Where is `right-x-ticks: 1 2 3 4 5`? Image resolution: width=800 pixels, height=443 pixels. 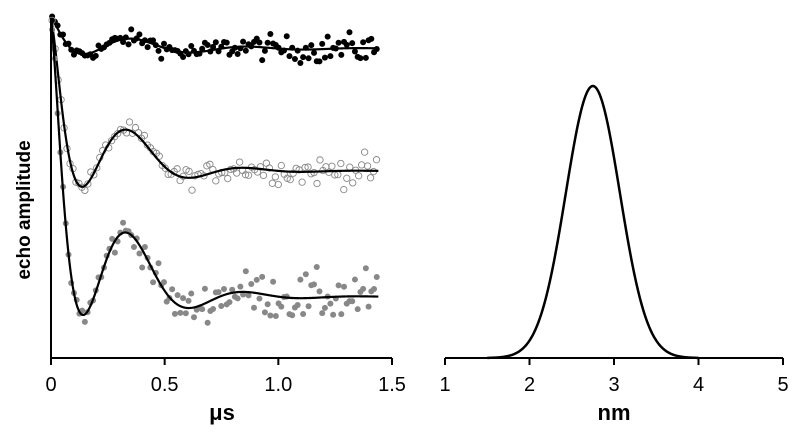
right-x-ticks: 1 2 3 4 5 is located at coordinates (614, 377).